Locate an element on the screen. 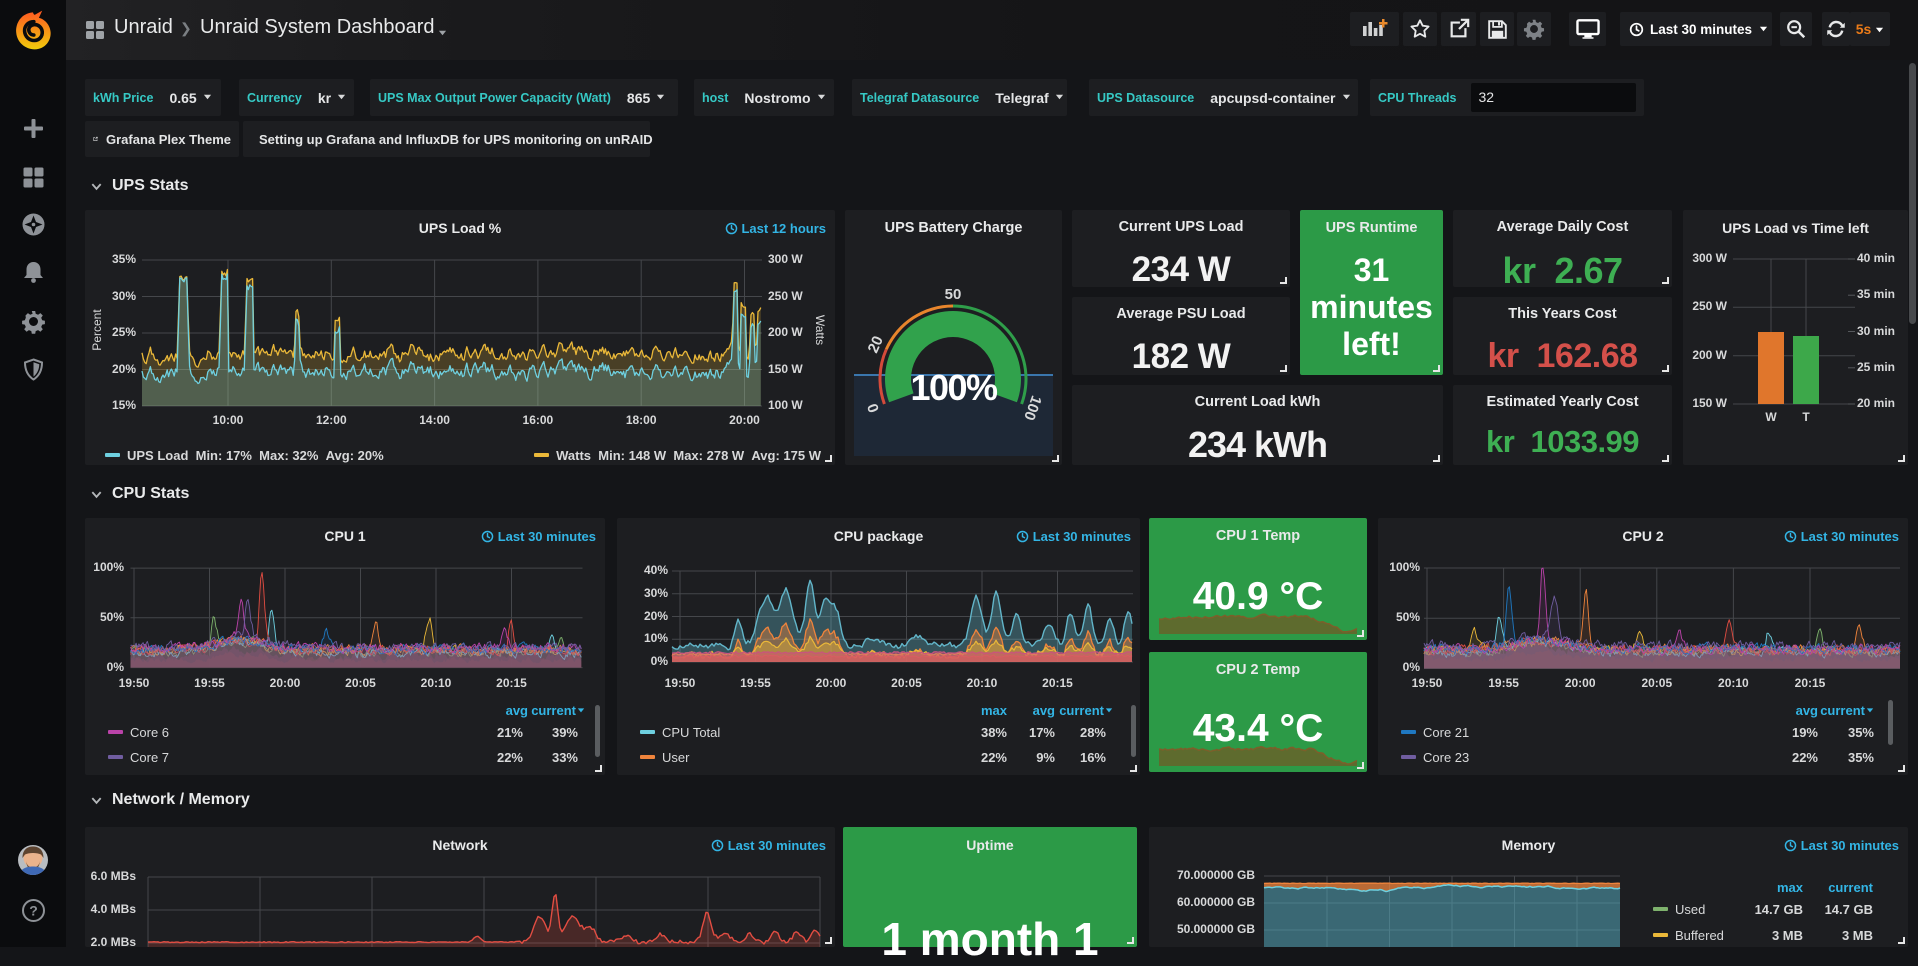  svg-text: 50 is located at coordinates (953, 294).